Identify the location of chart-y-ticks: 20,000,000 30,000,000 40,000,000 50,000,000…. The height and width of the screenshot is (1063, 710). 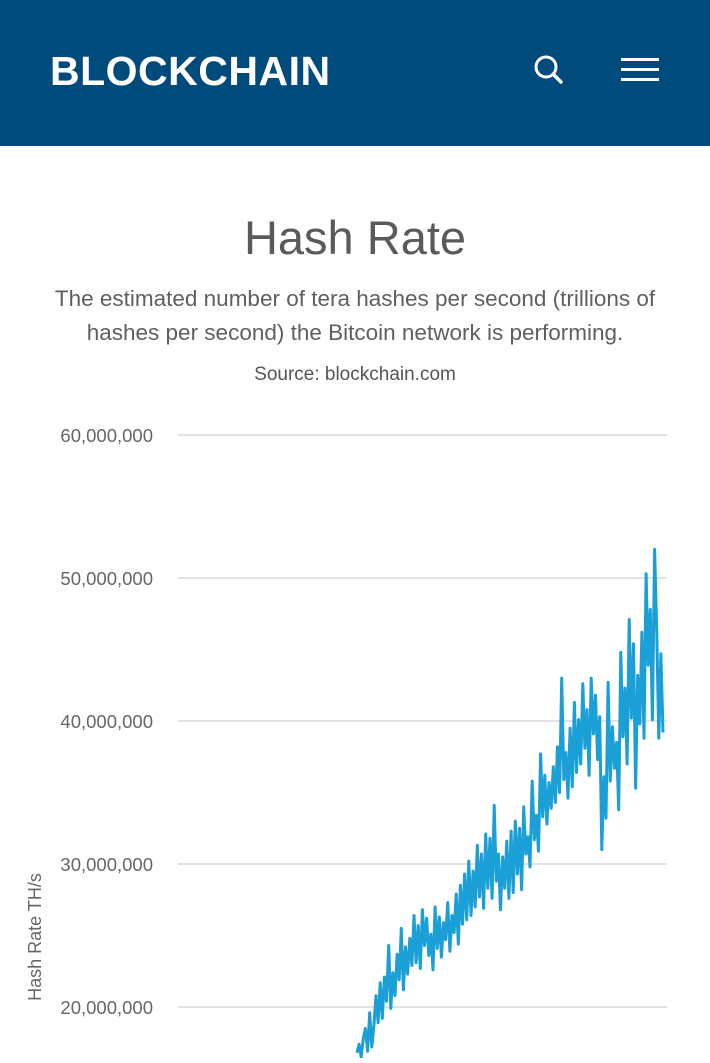
(106, 721).